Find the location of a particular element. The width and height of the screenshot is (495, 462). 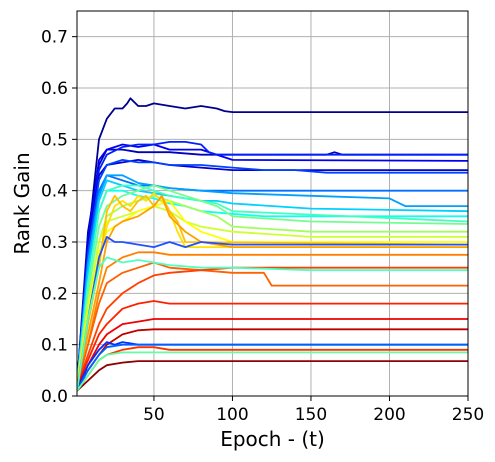

x-tick-label: 150 is located at coordinates (311, 415).